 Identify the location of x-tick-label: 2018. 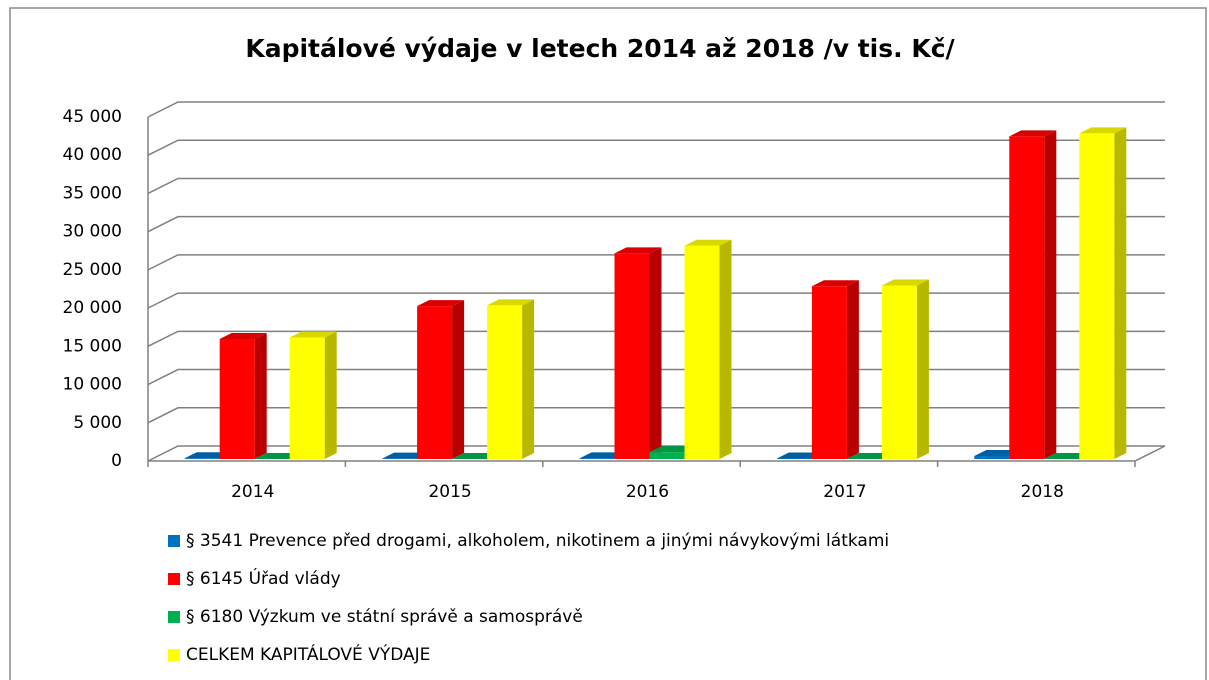
(1042, 492).